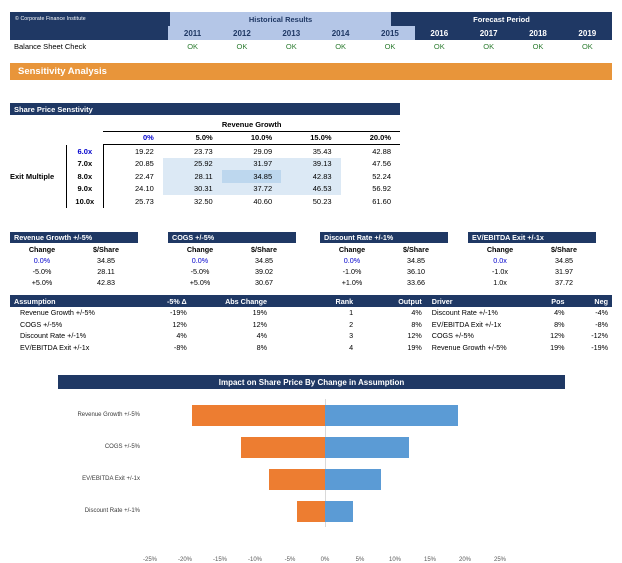 The image size is (622, 563). I want to click on row-header-2: 8.0x, so click(84, 176).